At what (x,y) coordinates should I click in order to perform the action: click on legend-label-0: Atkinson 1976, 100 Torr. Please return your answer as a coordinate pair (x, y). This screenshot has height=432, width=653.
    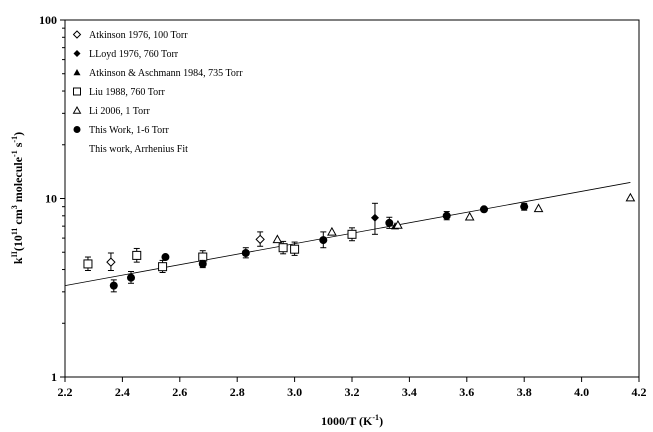
    Looking at the image, I should click on (138, 35).